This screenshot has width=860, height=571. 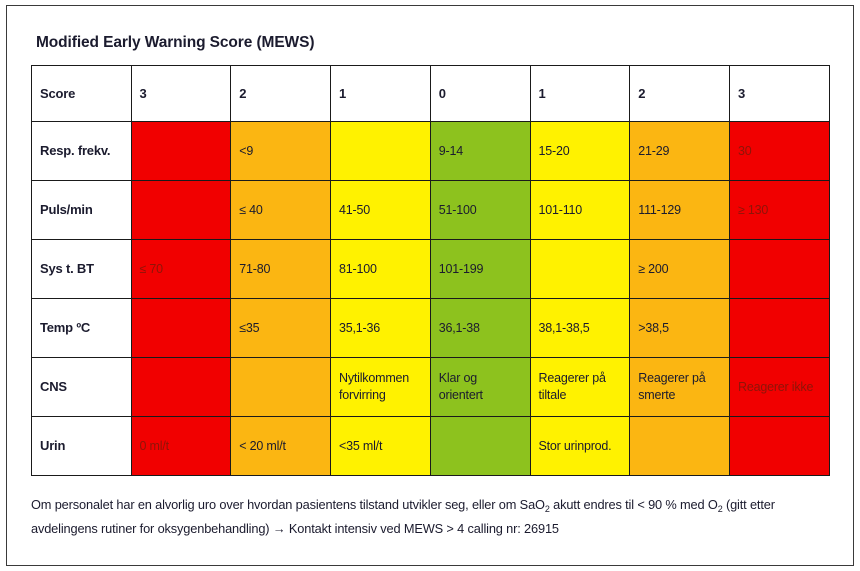 What do you see at coordinates (380, 387) in the screenshot?
I see `score-cell: Nytilkommen forvirring` at bounding box center [380, 387].